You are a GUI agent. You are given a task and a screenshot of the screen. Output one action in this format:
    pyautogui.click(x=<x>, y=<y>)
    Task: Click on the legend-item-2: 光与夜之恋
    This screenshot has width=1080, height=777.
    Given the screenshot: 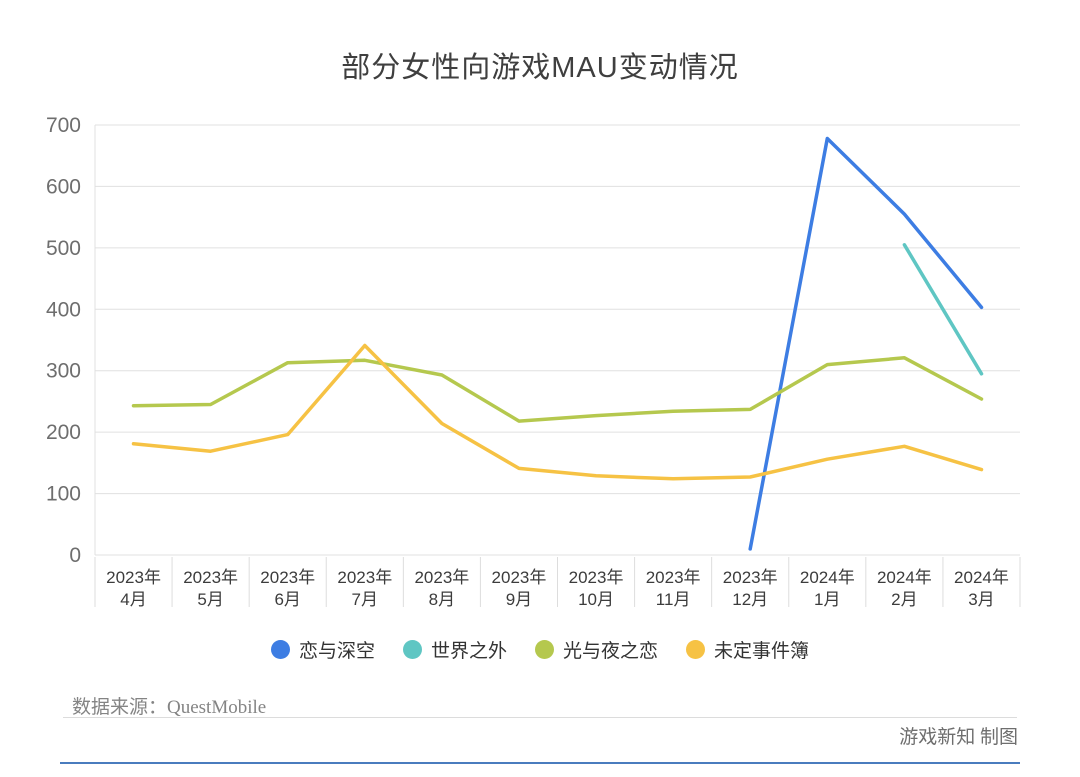 What is the action you would take?
    pyautogui.click(x=596, y=649)
    